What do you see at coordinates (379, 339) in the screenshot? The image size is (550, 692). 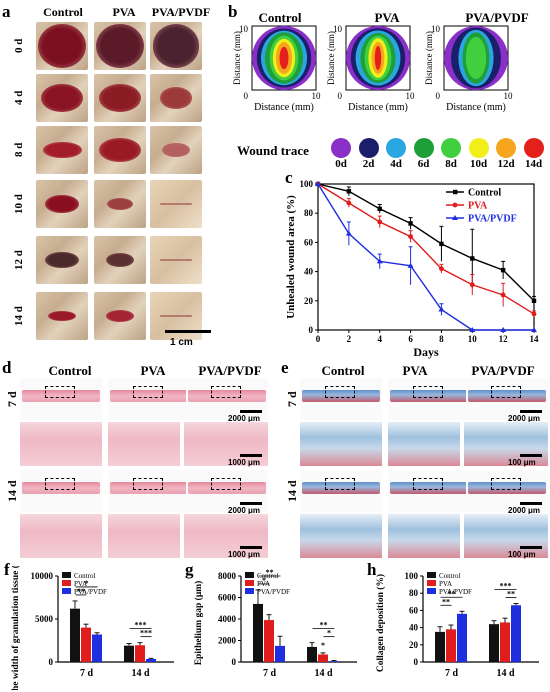 I see `panel-c-xtick-label: 4` at bounding box center [379, 339].